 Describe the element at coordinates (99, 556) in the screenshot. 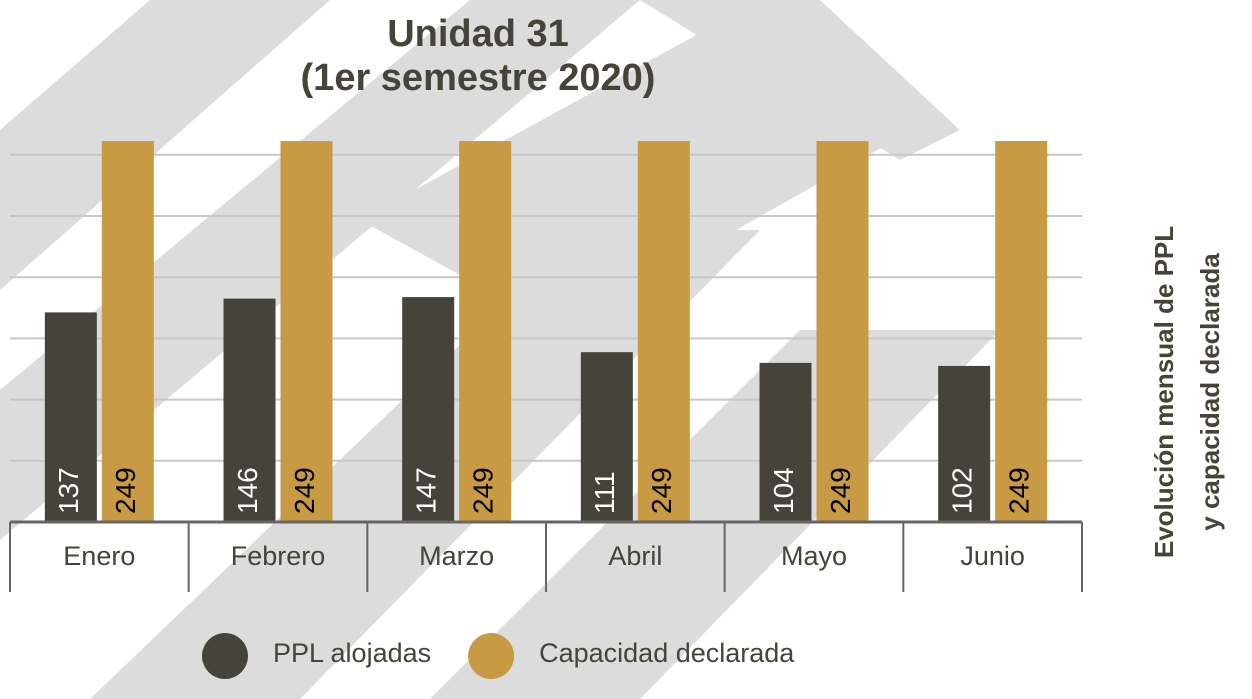

I see `x-tick-label: Enero` at that location.